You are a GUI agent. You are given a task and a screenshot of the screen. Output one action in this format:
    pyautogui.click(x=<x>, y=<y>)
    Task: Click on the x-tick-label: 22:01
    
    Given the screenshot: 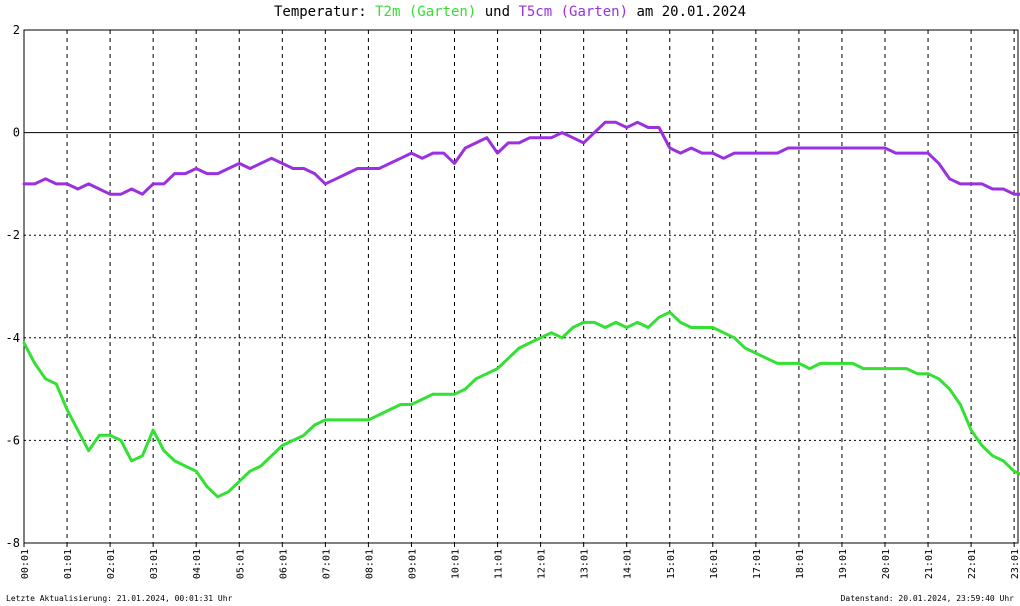 What is the action you would take?
    pyautogui.click(x=972, y=564)
    